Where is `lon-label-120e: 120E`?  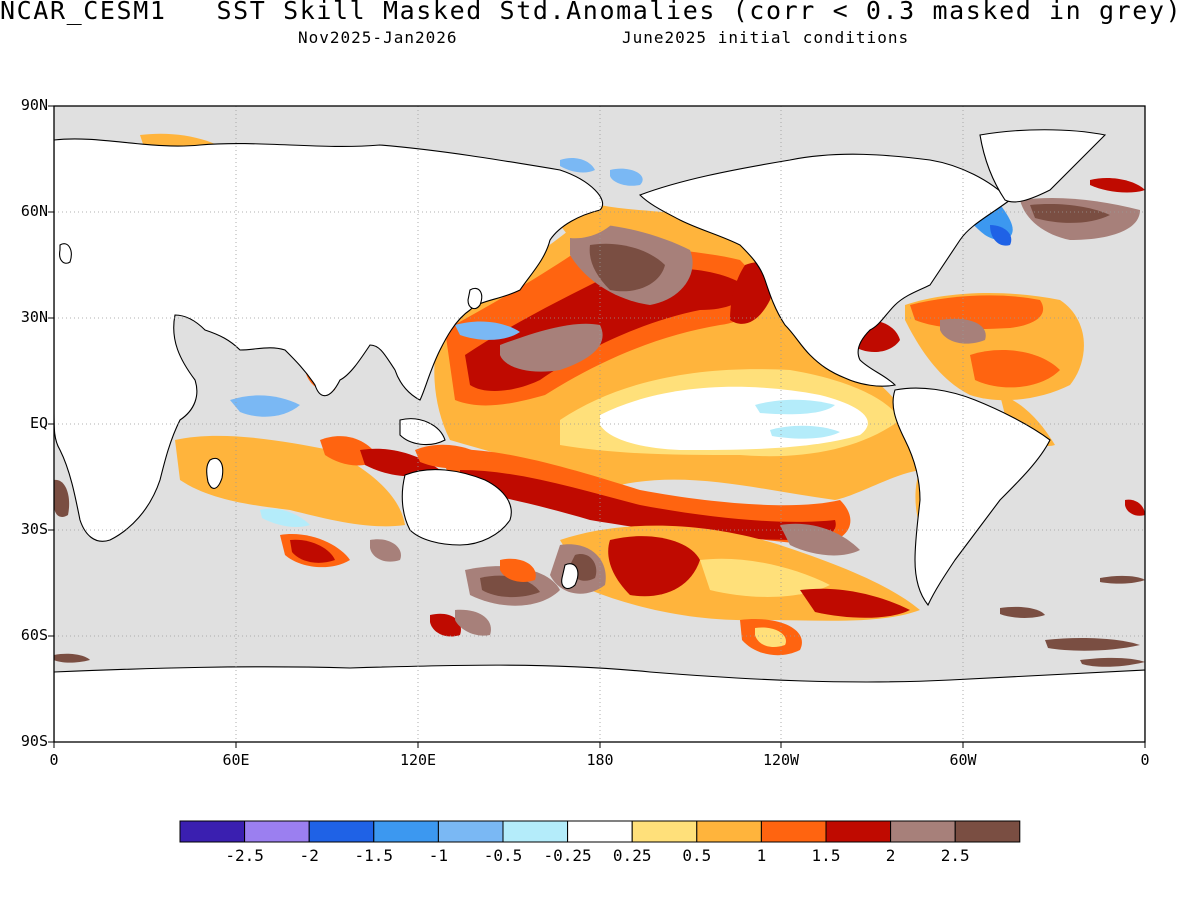 lon-label-120e: 120E is located at coordinates (418, 760).